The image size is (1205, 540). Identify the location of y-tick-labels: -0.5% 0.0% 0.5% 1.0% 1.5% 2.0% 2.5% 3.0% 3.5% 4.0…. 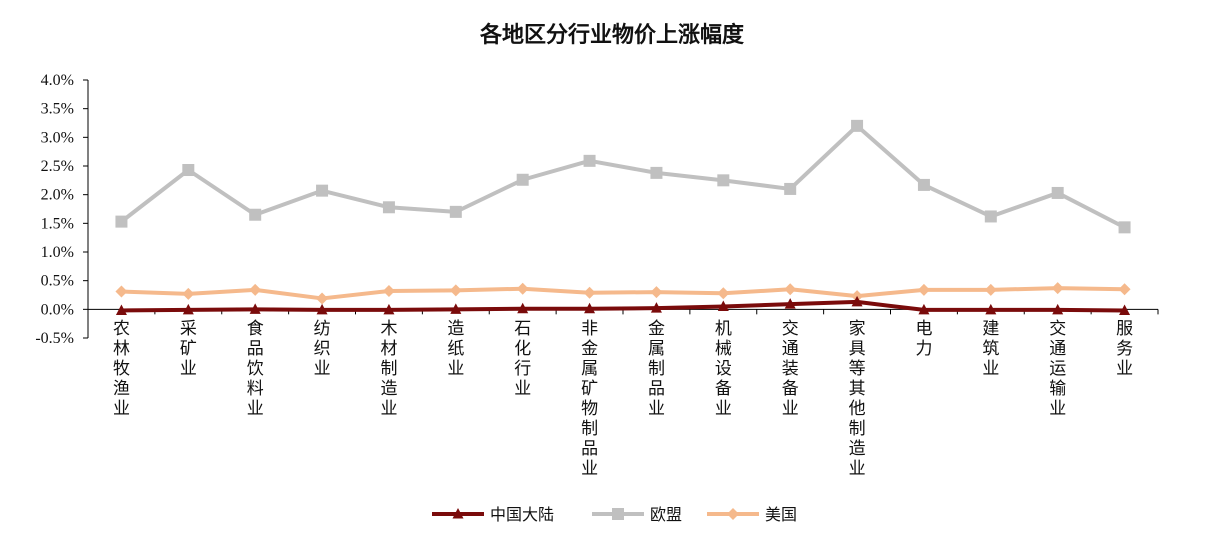
(54, 209).